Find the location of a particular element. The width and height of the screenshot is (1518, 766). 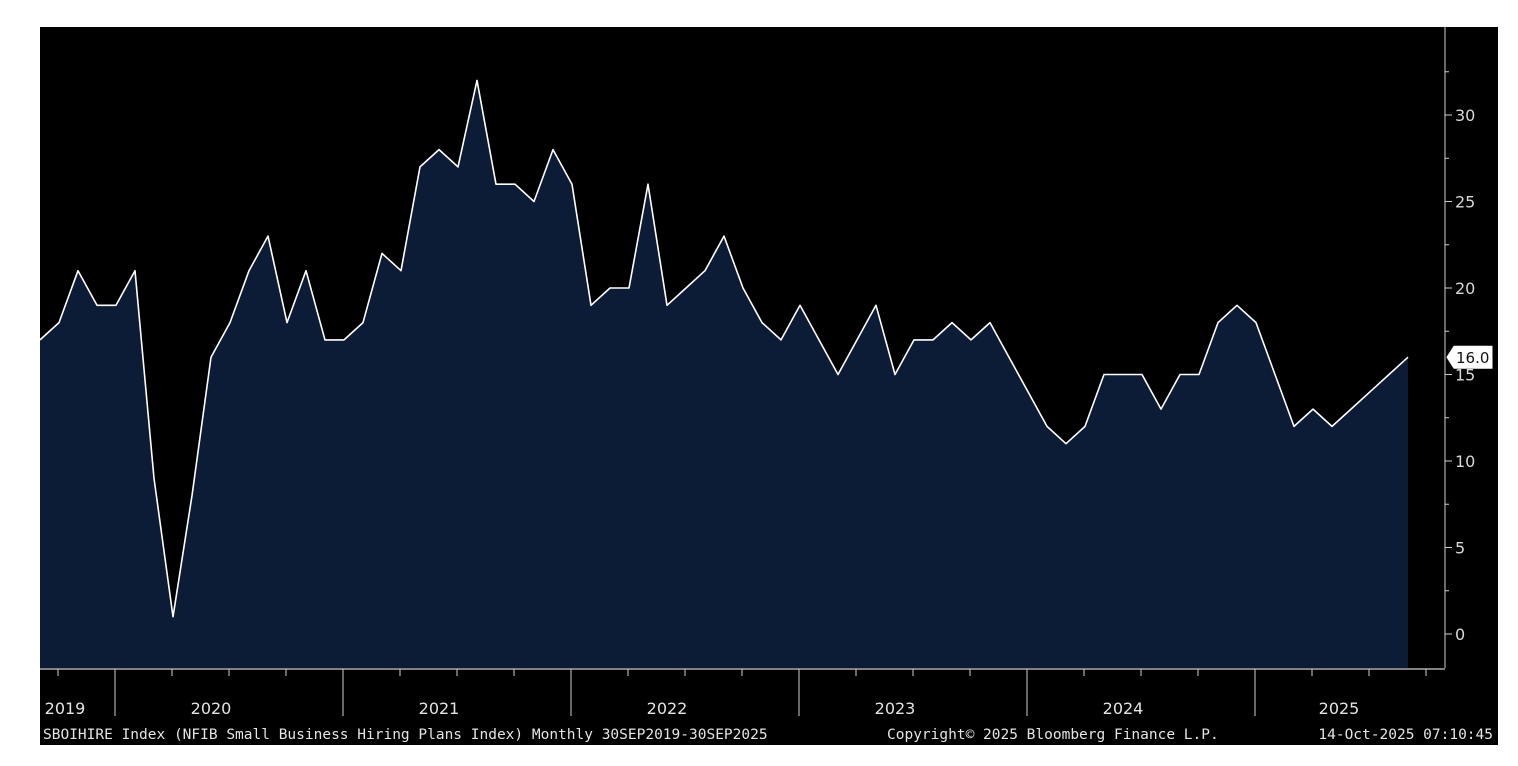

y-tick-label: 15 is located at coordinates (1465, 375).